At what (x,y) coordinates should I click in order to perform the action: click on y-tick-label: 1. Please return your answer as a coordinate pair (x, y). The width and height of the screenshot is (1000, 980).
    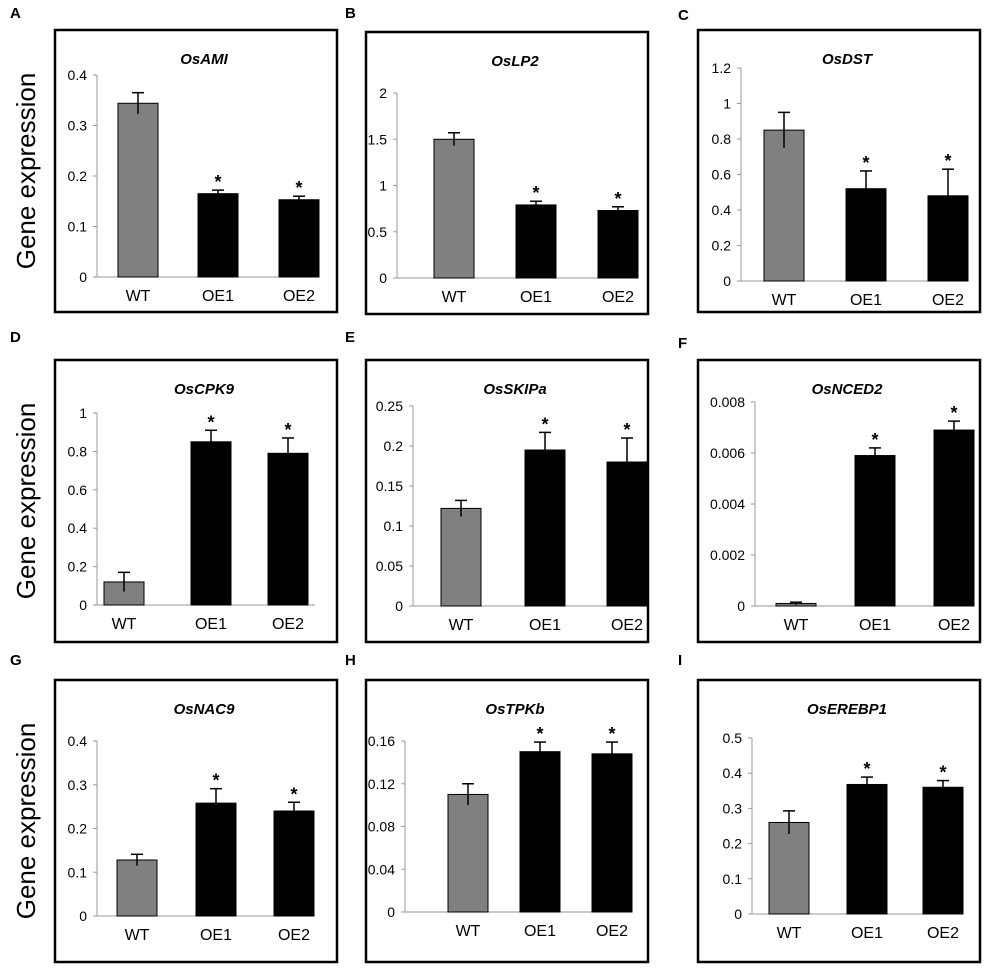
    Looking at the image, I should click on (83, 413).